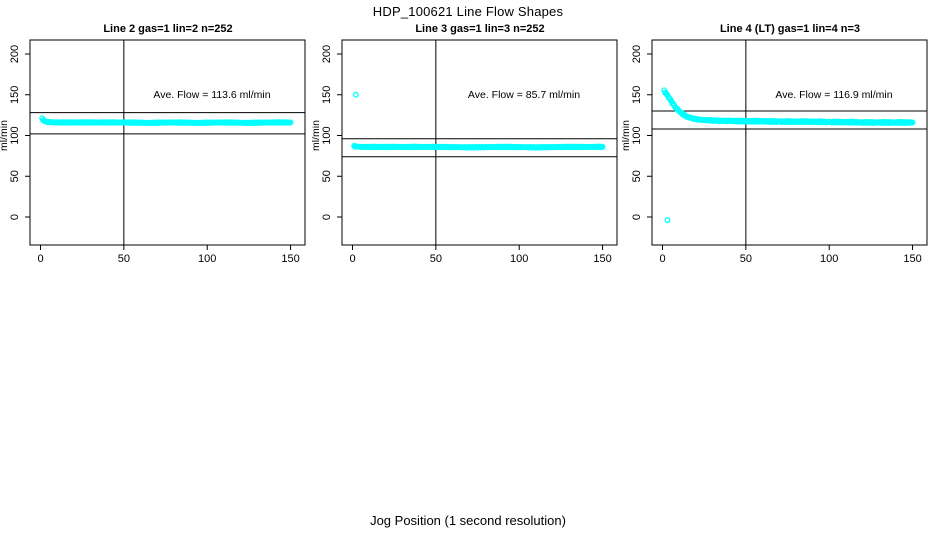  What do you see at coordinates (833, 95) in the screenshot?
I see `ave-flow-annotation: Ave. Flow = 116.9 ml/min` at bounding box center [833, 95].